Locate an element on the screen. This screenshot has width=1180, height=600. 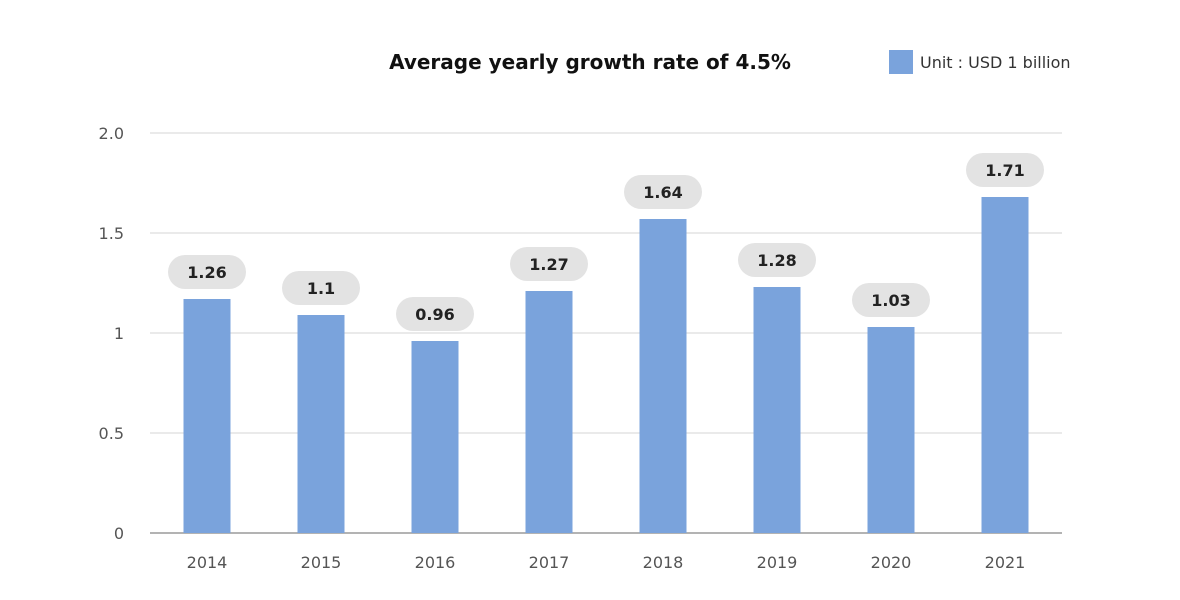
legend-label: Unit : USD 1 billion is located at coordinates (995, 62).